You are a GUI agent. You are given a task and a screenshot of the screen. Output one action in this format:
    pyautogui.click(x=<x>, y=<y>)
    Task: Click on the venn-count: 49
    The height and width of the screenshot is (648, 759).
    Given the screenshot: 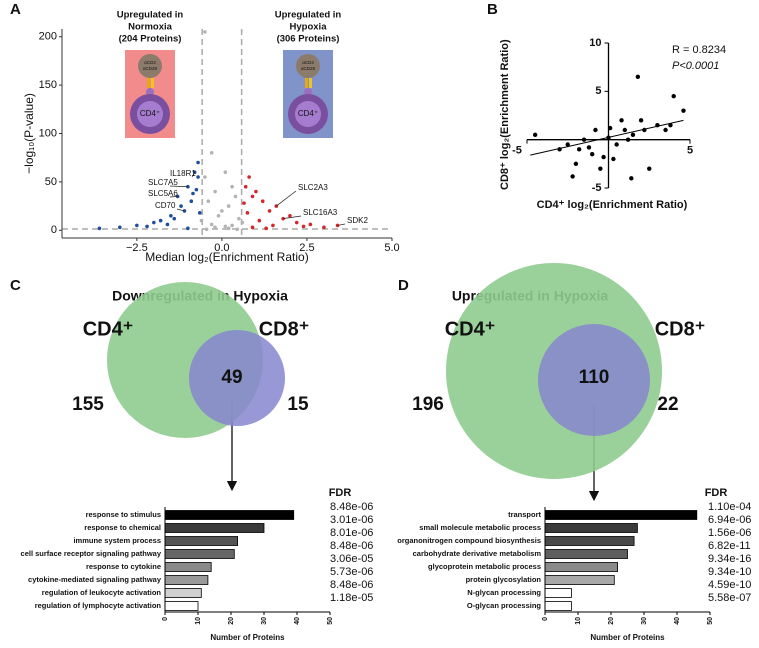 What is the action you would take?
    pyautogui.click(x=231, y=377)
    